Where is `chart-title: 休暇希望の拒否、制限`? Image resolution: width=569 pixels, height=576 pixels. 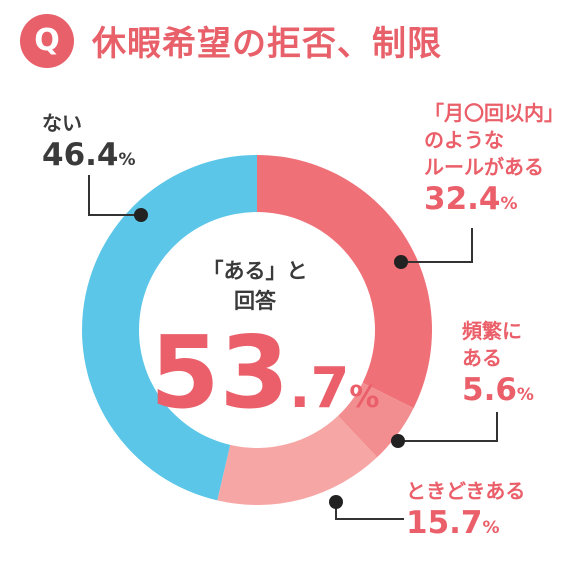
chart-title: 休暇希望の拒否、制限 is located at coordinates (267, 44).